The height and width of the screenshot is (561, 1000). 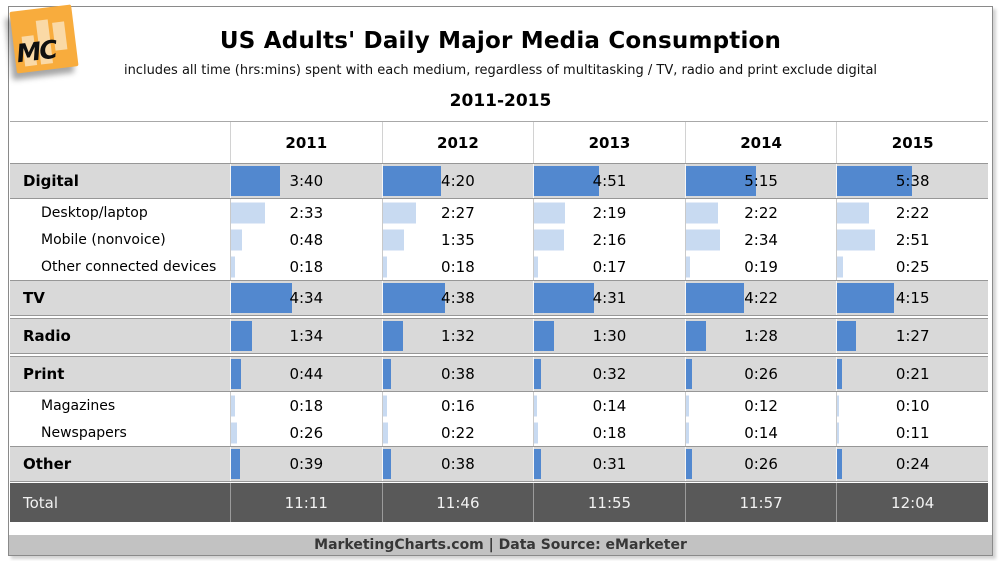 What do you see at coordinates (47, 464) in the screenshot?
I see `row-label-text: Other` at bounding box center [47, 464].